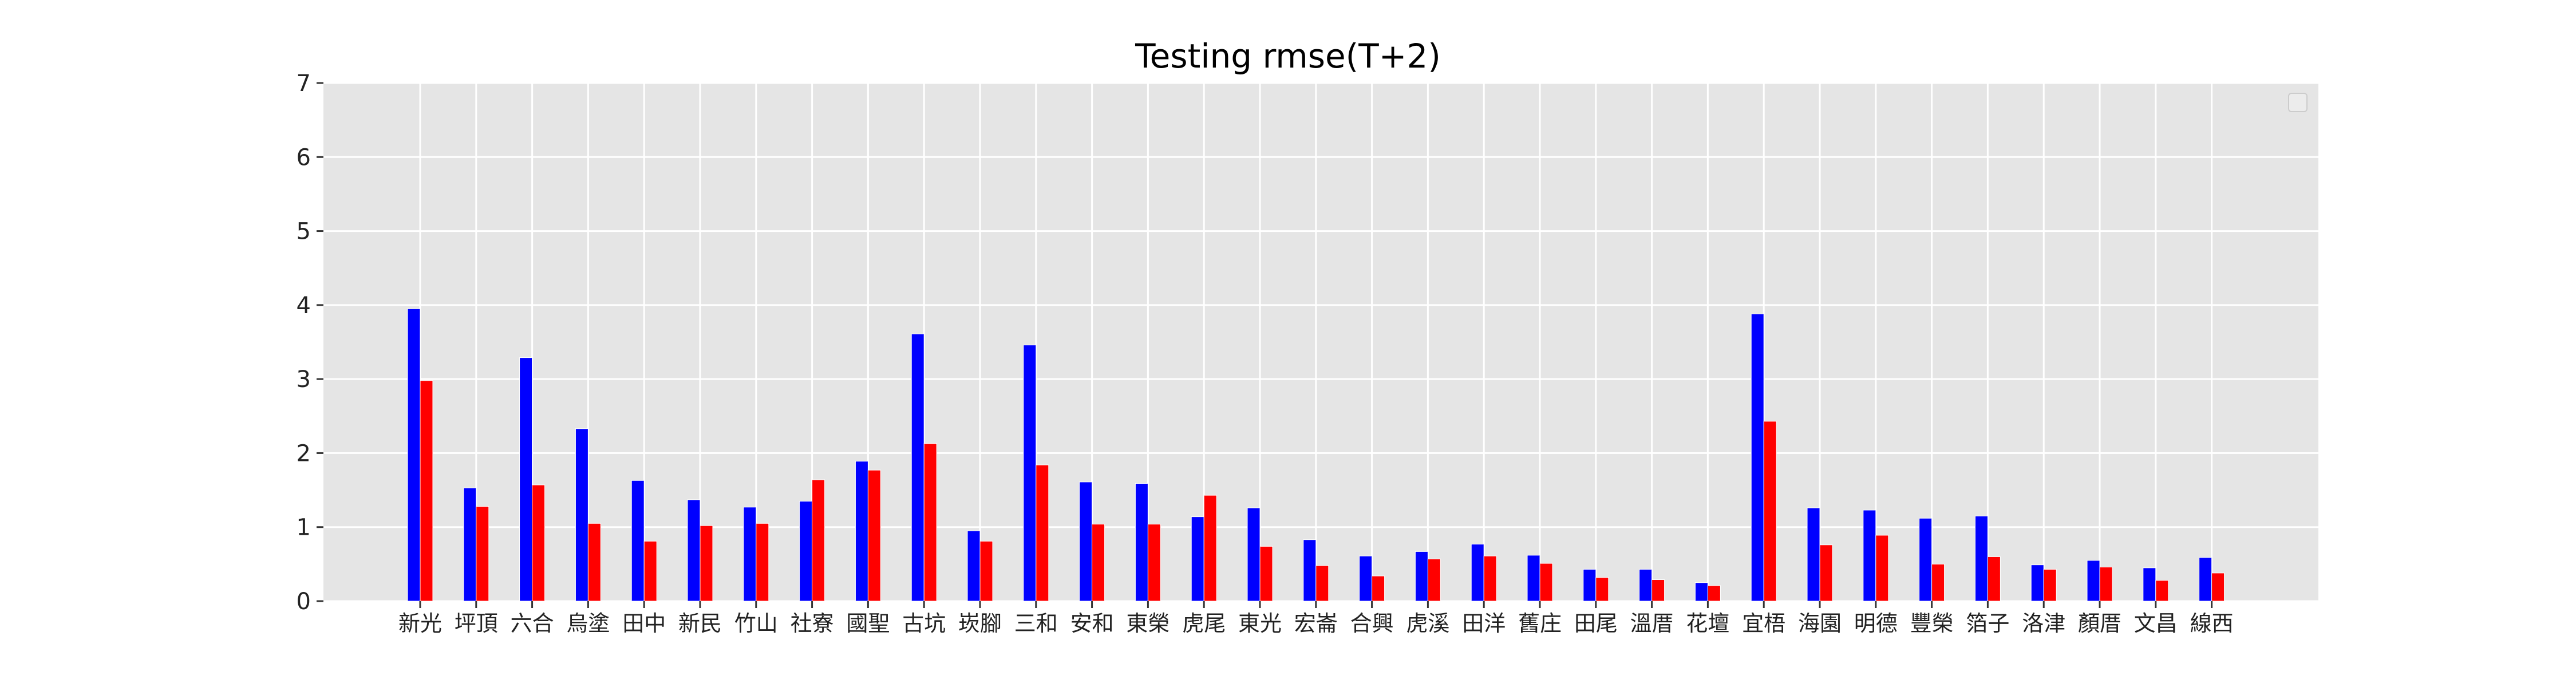 The height and width of the screenshot is (687, 2576). I want to click on x-tick-label: 花壇, so click(1707, 623).